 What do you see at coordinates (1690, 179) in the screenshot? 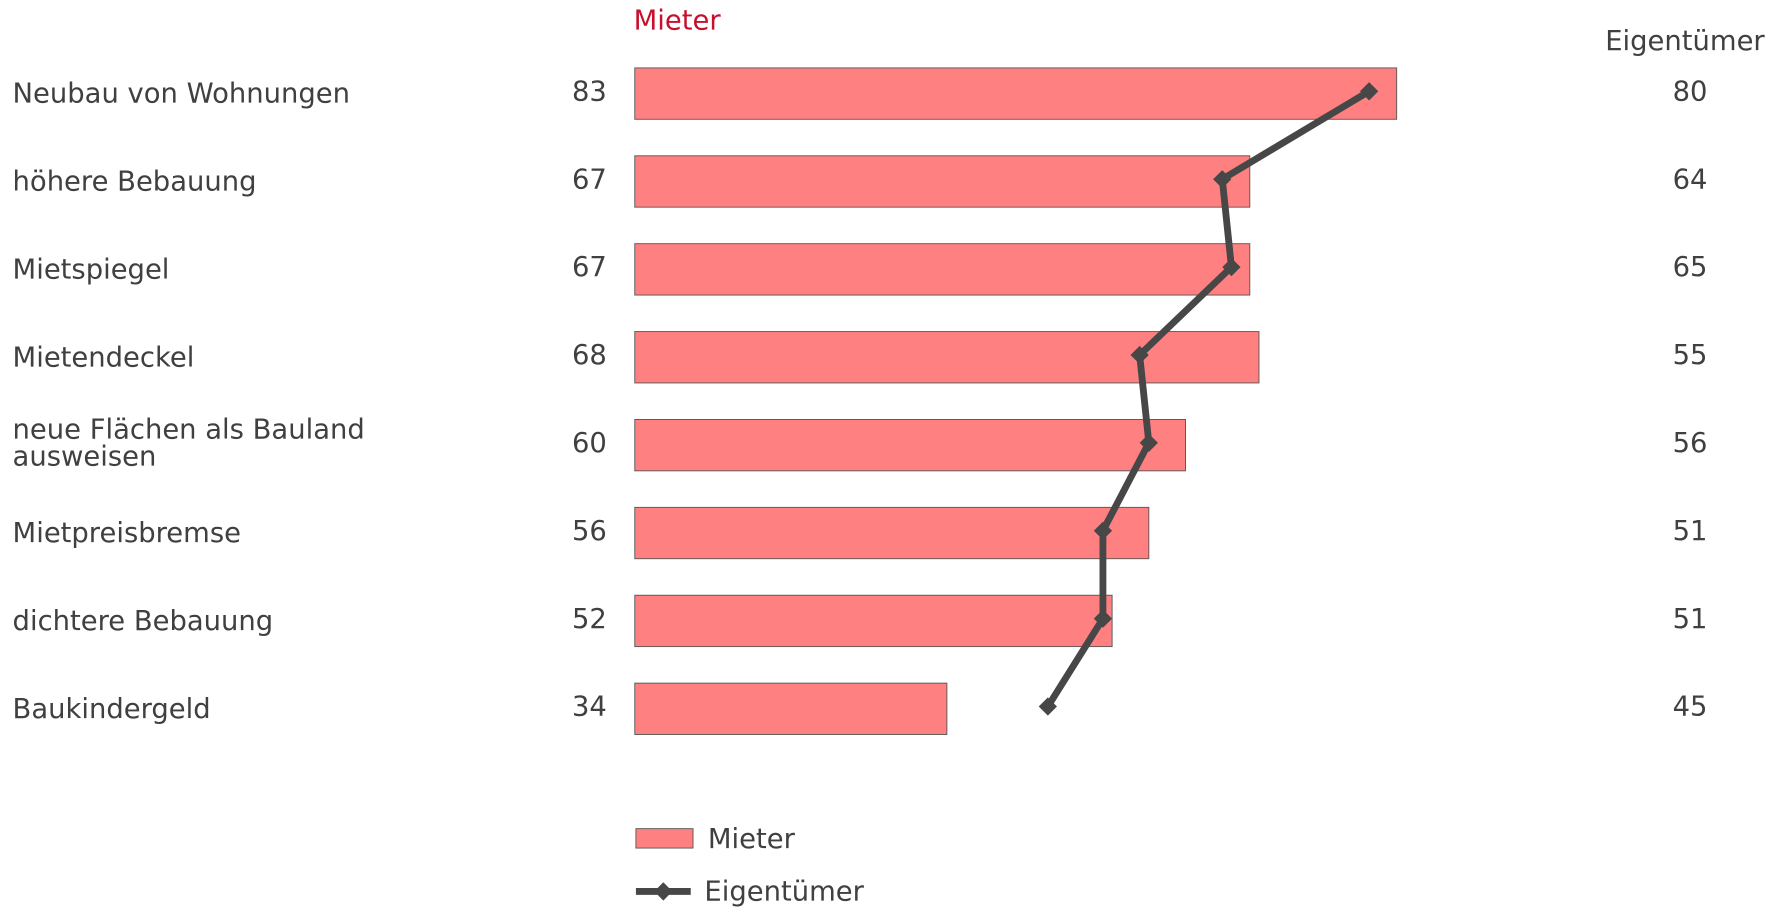
I see `value-label: 64` at bounding box center [1690, 179].